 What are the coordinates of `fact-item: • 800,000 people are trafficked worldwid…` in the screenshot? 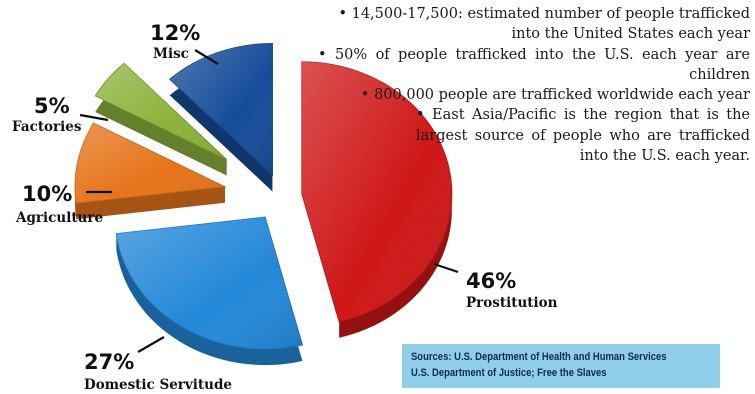 It's located at (555, 95).